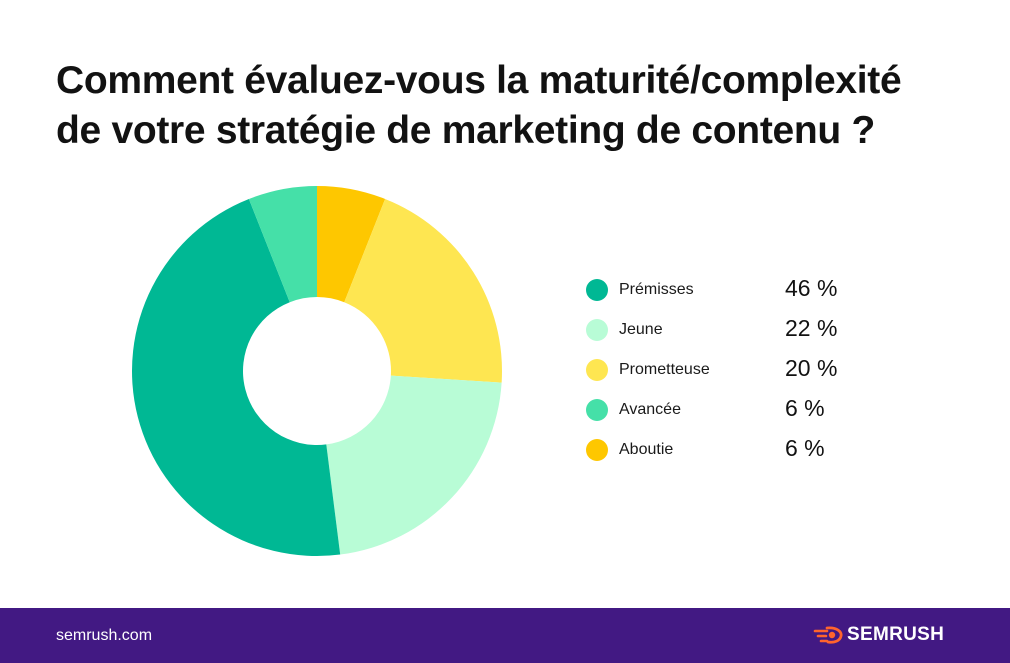 The height and width of the screenshot is (663, 1010). Describe the element at coordinates (736, 449) in the screenshot. I see `legend-item-aboutie: Aboutie 6 %` at that location.